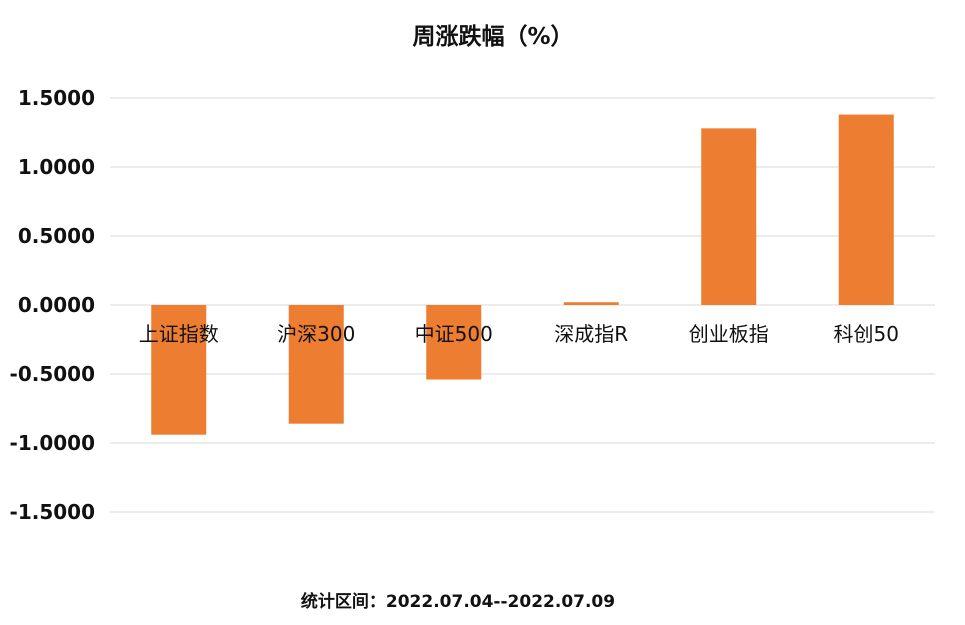 The height and width of the screenshot is (625, 965). I want to click on y-tick-label: -1.5000, so click(52, 512).